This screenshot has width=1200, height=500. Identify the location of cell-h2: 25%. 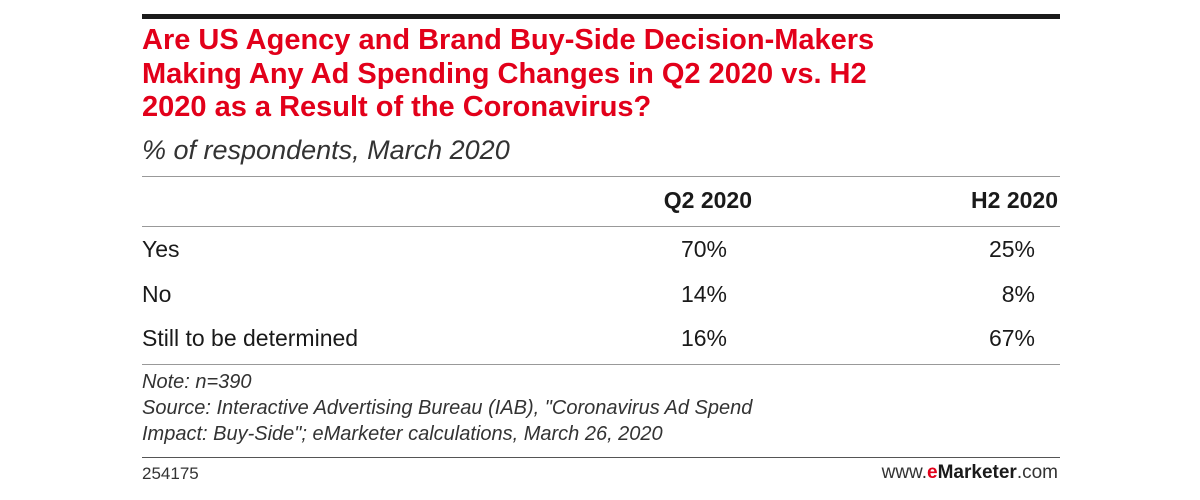
(1011, 249).